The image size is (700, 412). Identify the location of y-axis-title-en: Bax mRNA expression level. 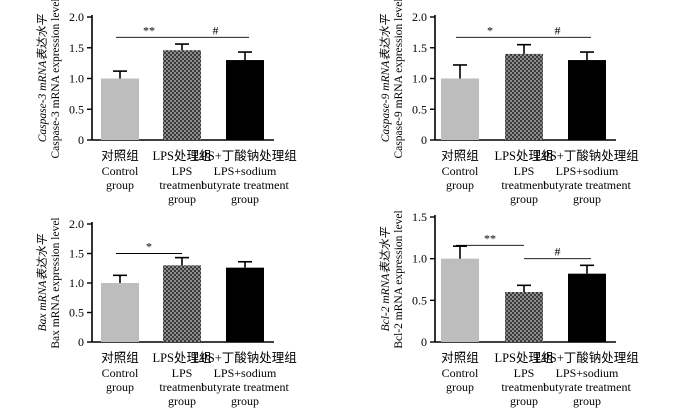
(56, 282).